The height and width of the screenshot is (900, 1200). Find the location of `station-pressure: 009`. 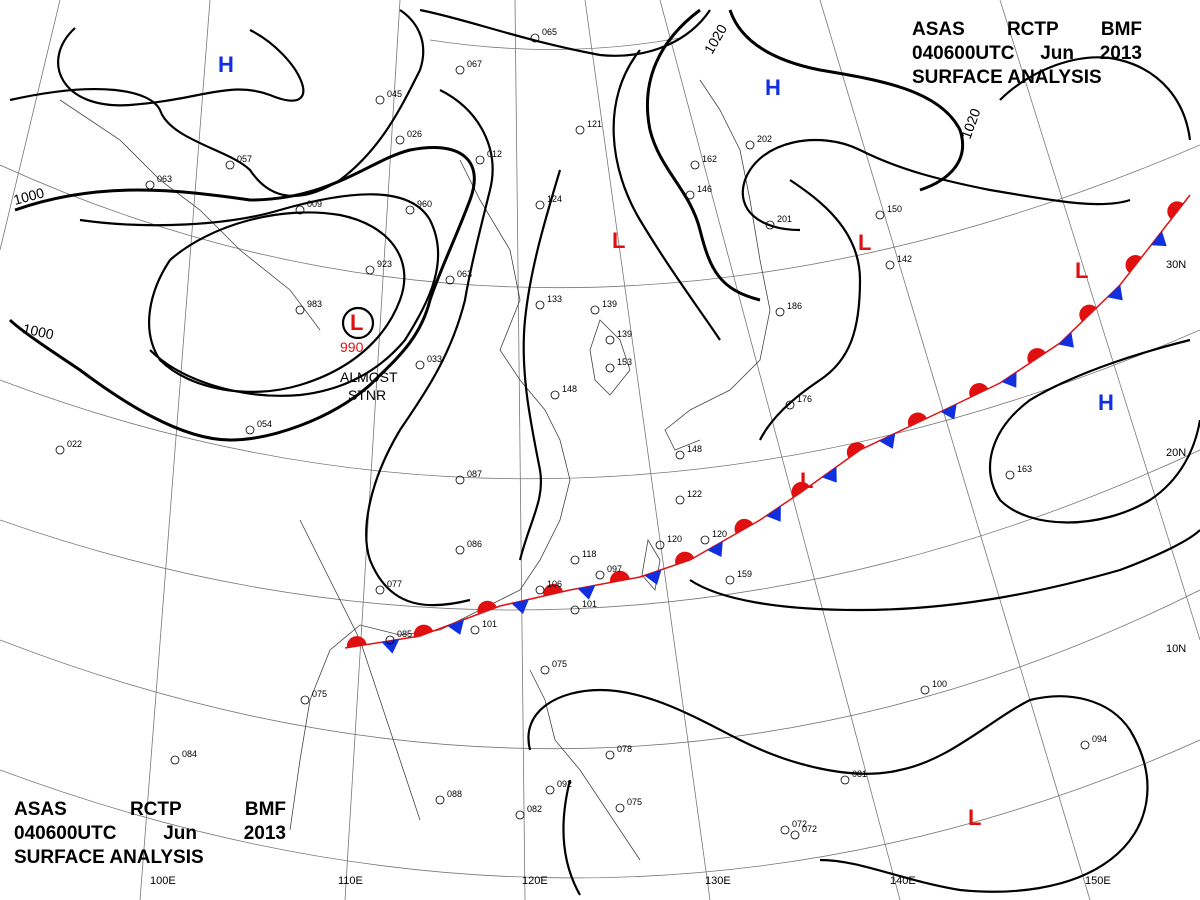

station-pressure: 009 is located at coordinates (314, 204).